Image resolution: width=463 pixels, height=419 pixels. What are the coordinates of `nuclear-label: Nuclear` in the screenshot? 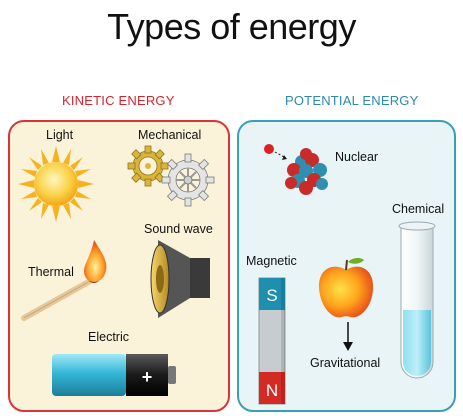 It's located at (357, 157).